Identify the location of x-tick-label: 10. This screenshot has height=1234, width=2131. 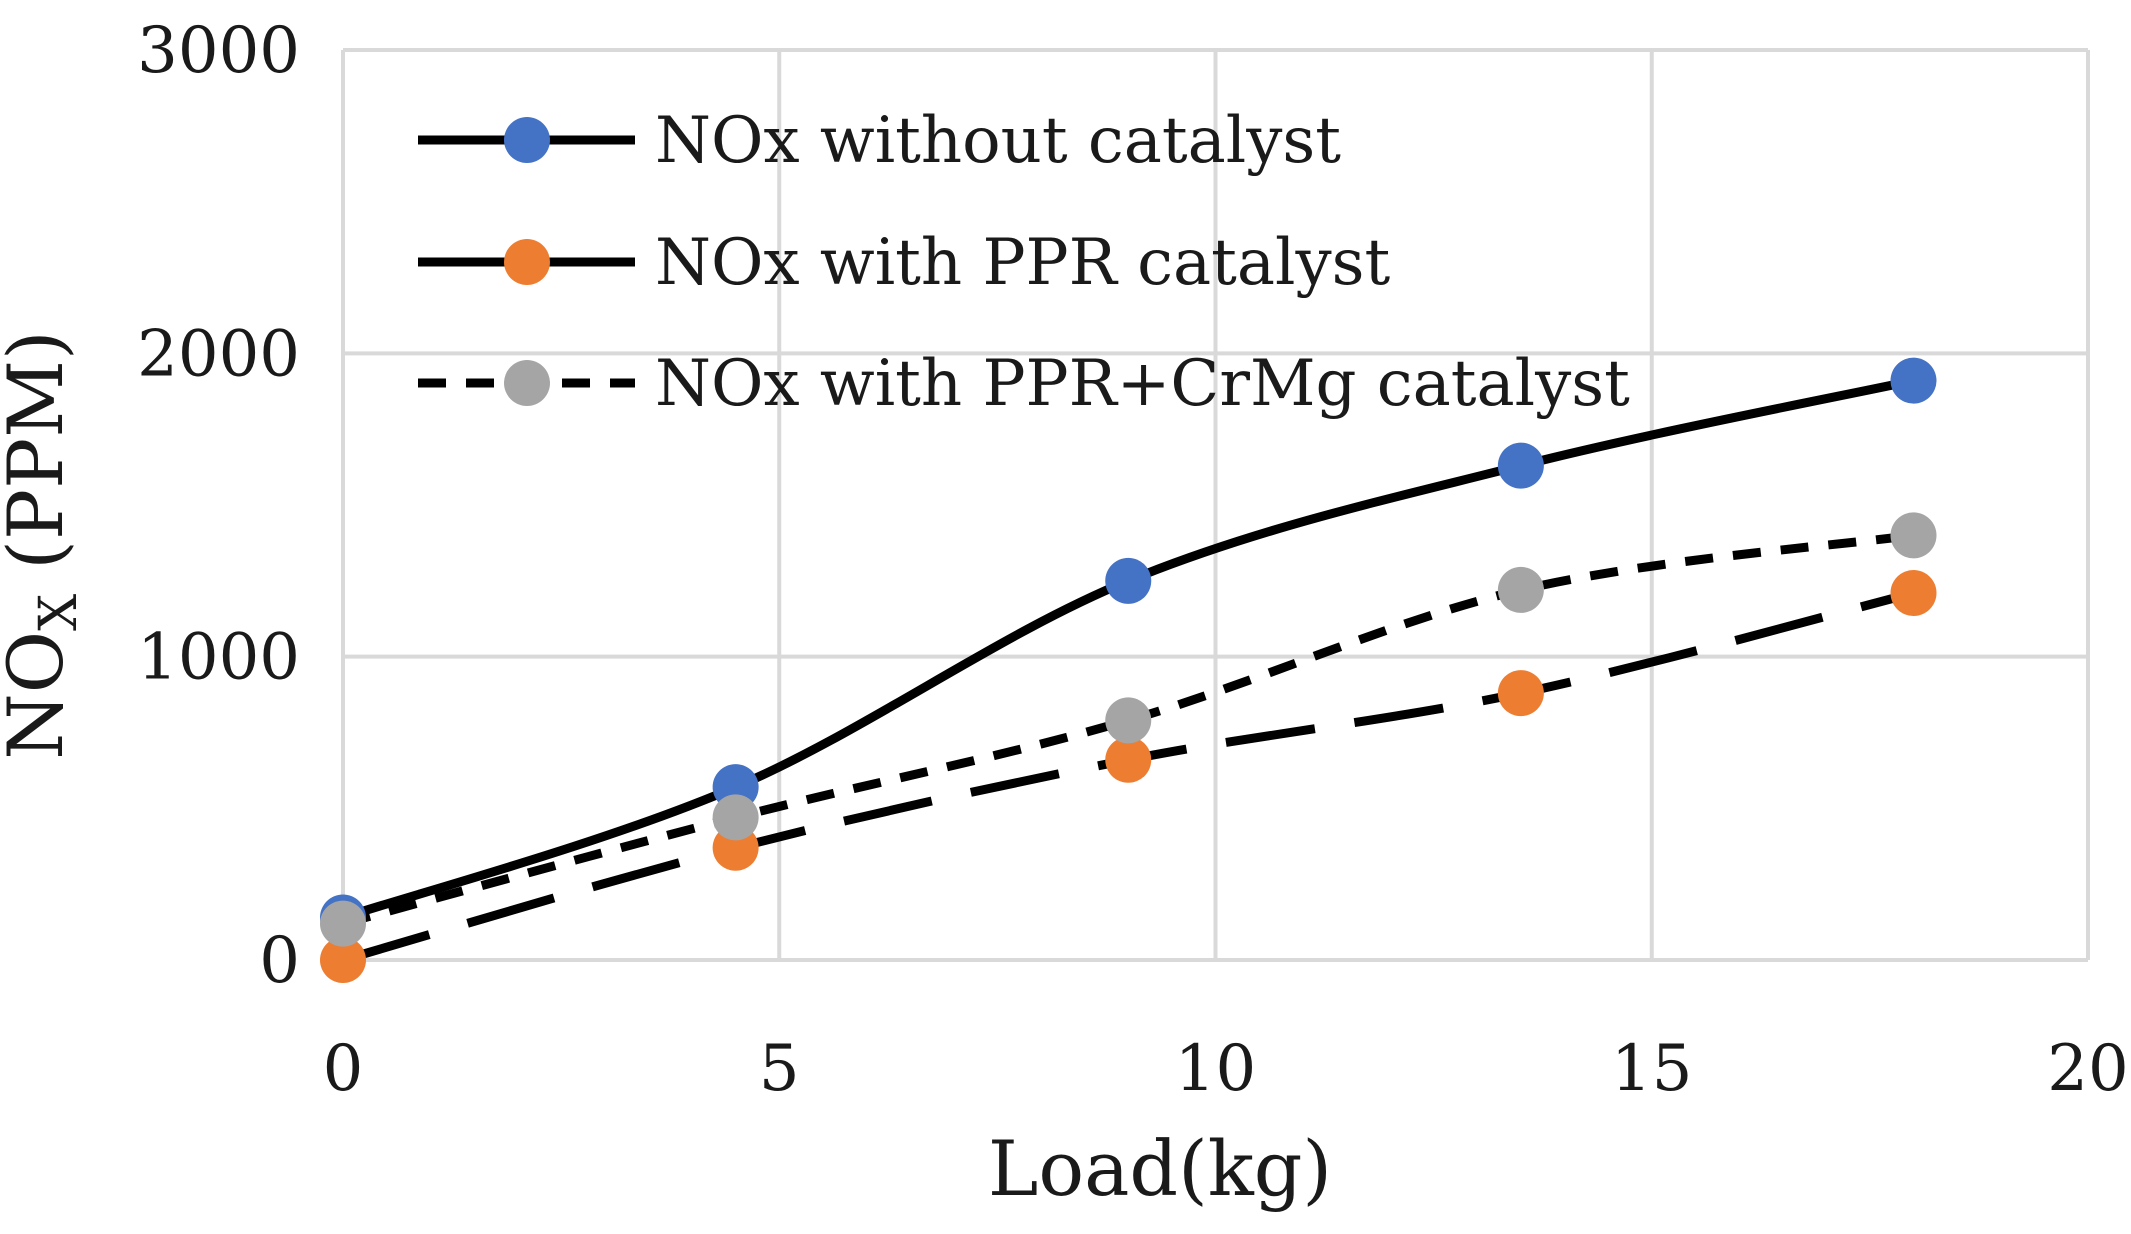
(1215, 1069).